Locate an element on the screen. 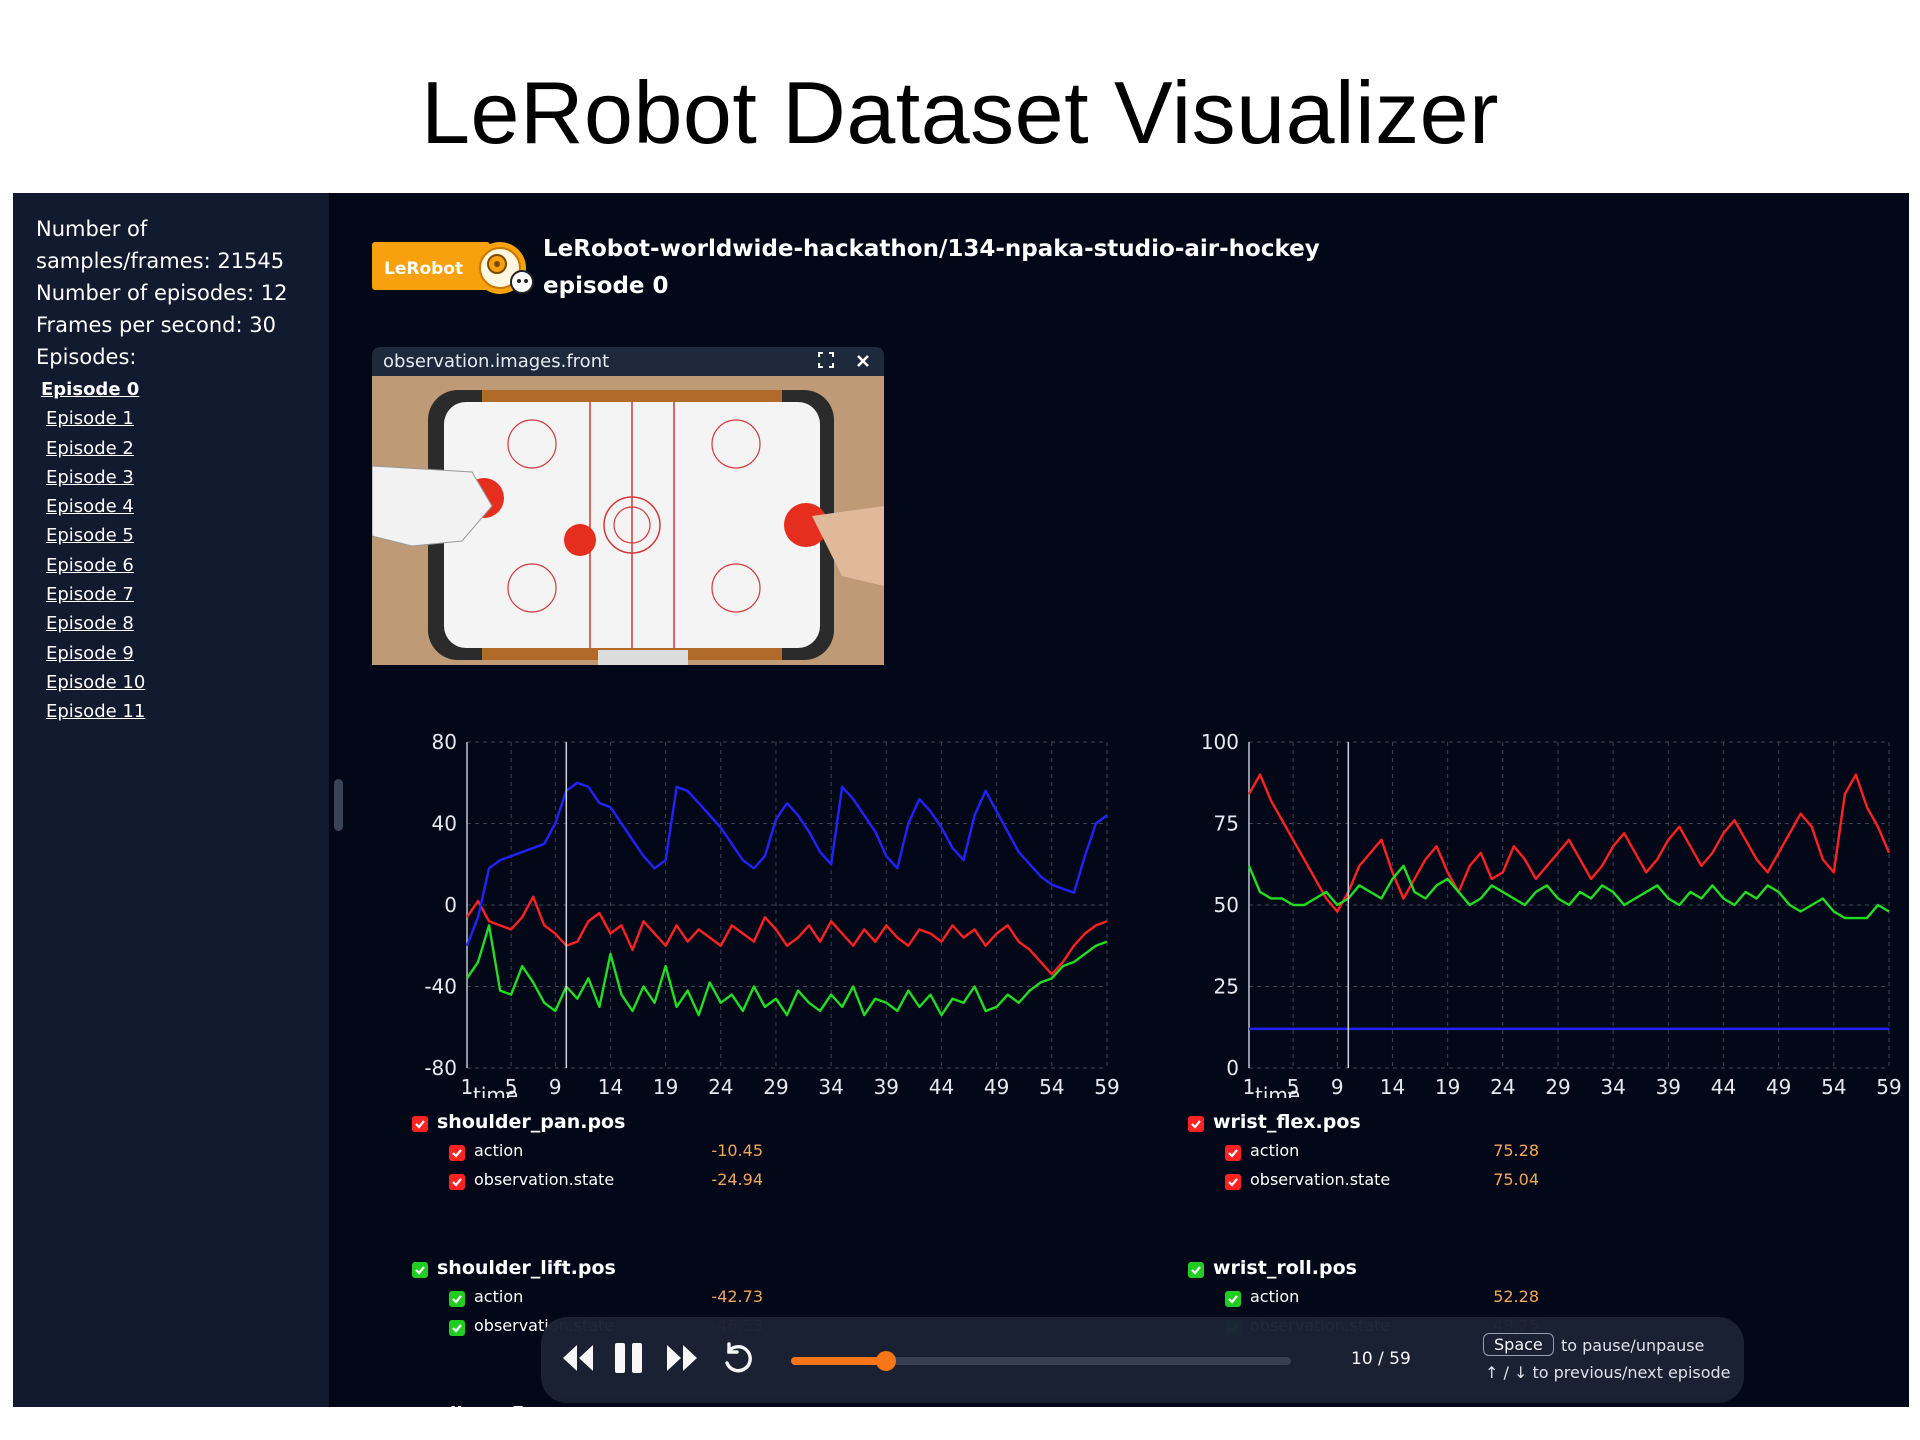  rewind-icon is located at coordinates (578, 1360).